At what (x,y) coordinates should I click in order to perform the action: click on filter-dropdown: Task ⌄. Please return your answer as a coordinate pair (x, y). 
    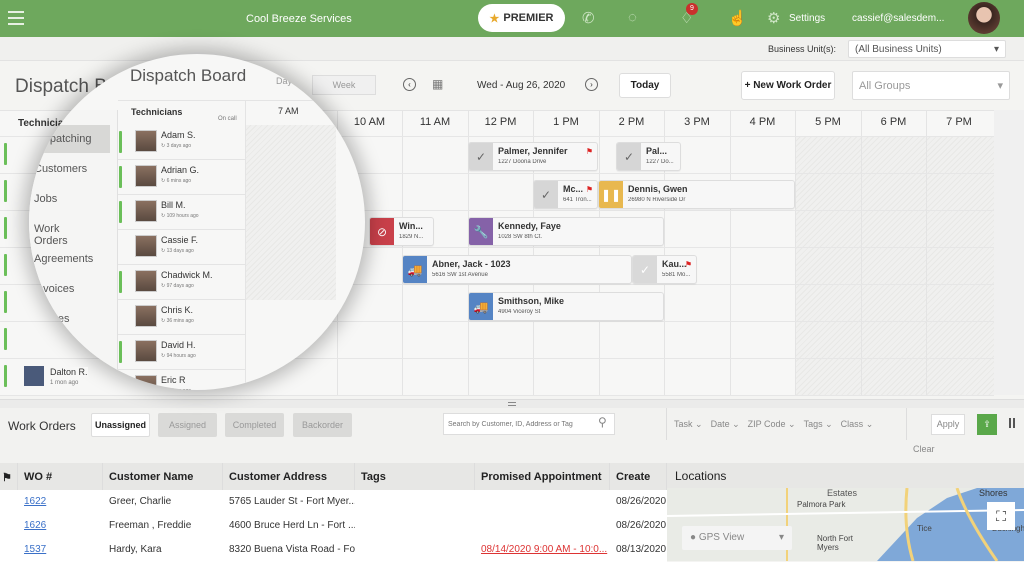
    Looking at the image, I should click on (688, 424).